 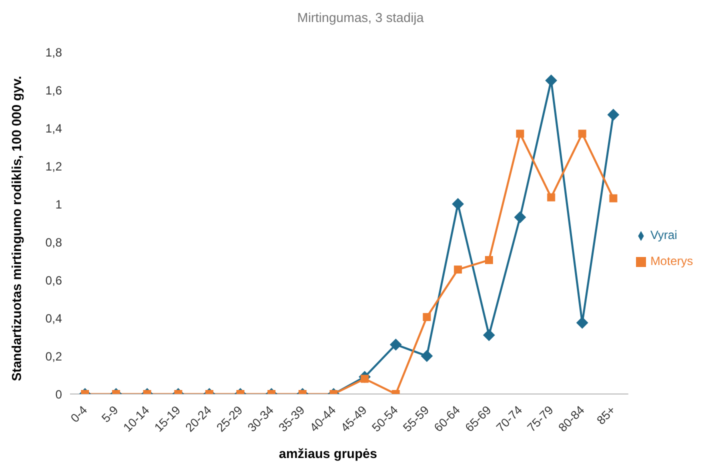 What do you see at coordinates (53, 128) in the screenshot?
I see `y-tick-label: 1,4` at bounding box center [53, 128].